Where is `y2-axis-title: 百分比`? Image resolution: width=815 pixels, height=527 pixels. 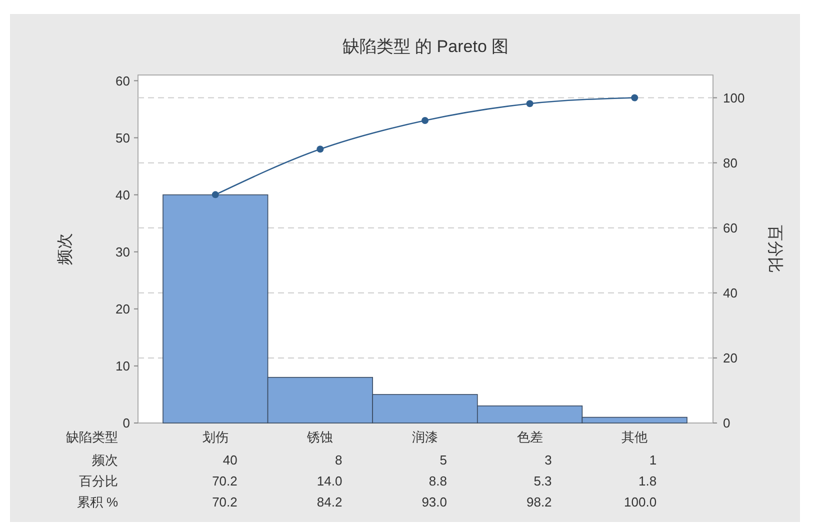 y2-axis-title: 百分比 is located at coordinates (775, 249).